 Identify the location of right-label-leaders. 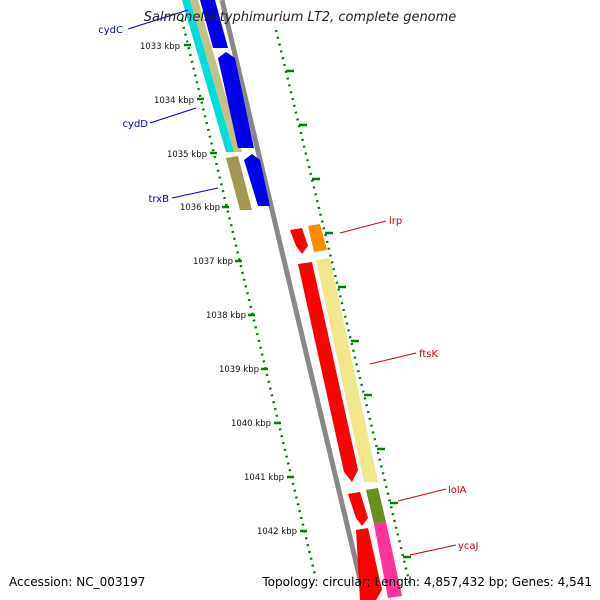
(398, 388).